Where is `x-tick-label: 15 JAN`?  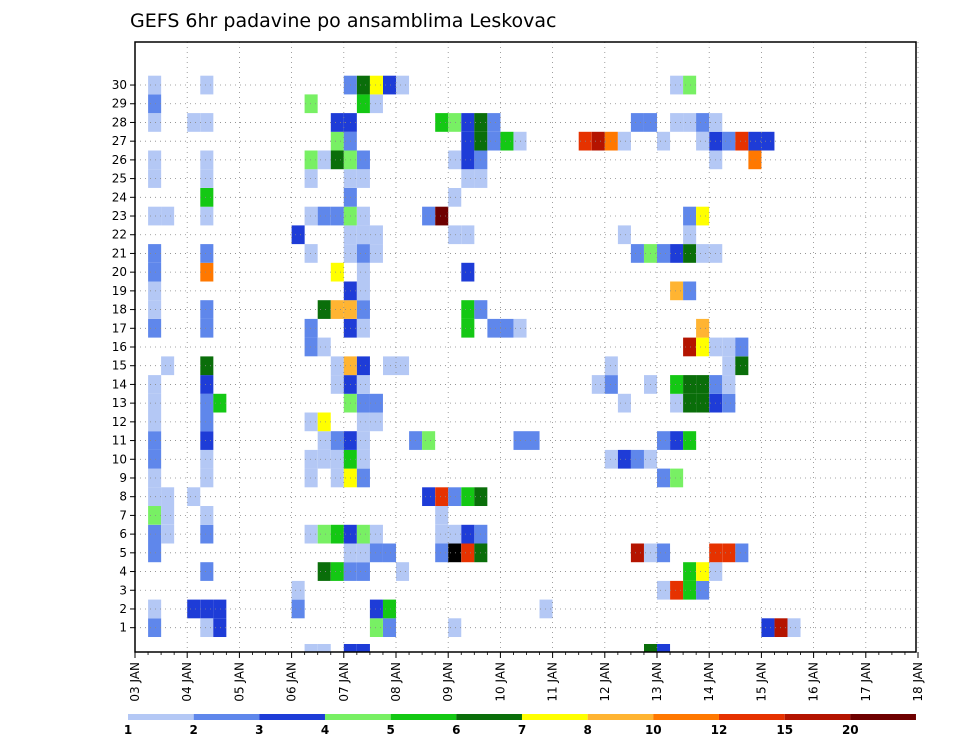
x-tick-label: 15 JAN is located at coordinates (761, 682).